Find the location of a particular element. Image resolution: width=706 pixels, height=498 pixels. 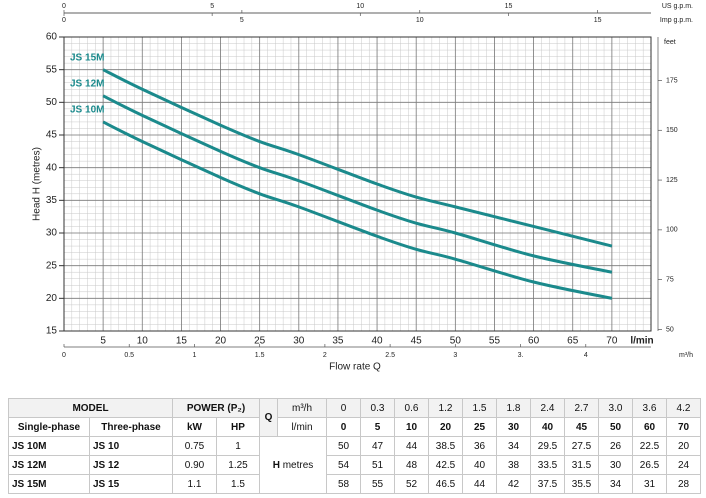

table-cell: JS 15 is located at coordinates (131, 484).